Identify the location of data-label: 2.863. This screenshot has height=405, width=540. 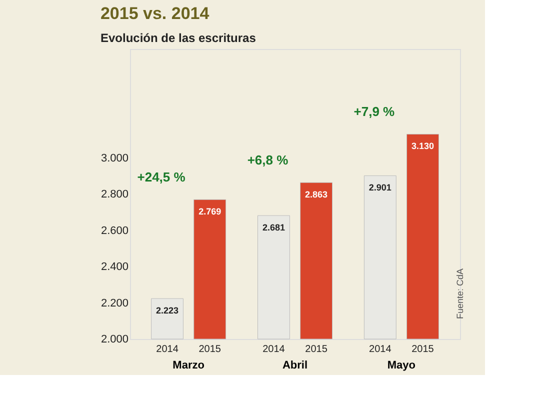
(316, 195).